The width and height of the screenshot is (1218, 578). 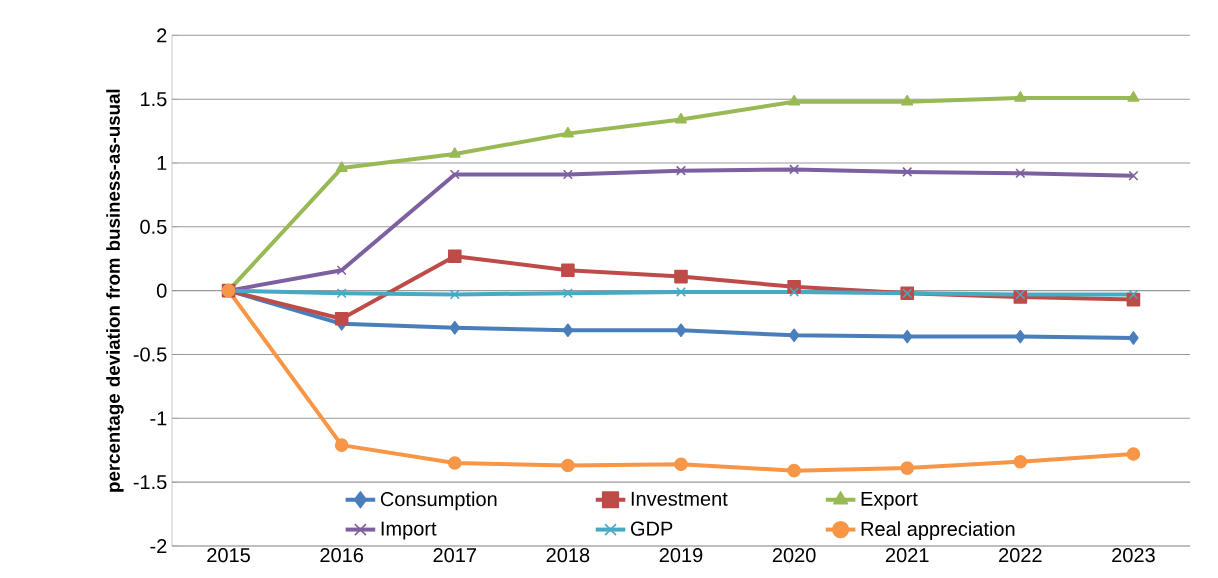 What do you see at coordinates (681, 555) in the screenshot?
I see `x-tick-label: 2019` at bounding box center [681, 555].